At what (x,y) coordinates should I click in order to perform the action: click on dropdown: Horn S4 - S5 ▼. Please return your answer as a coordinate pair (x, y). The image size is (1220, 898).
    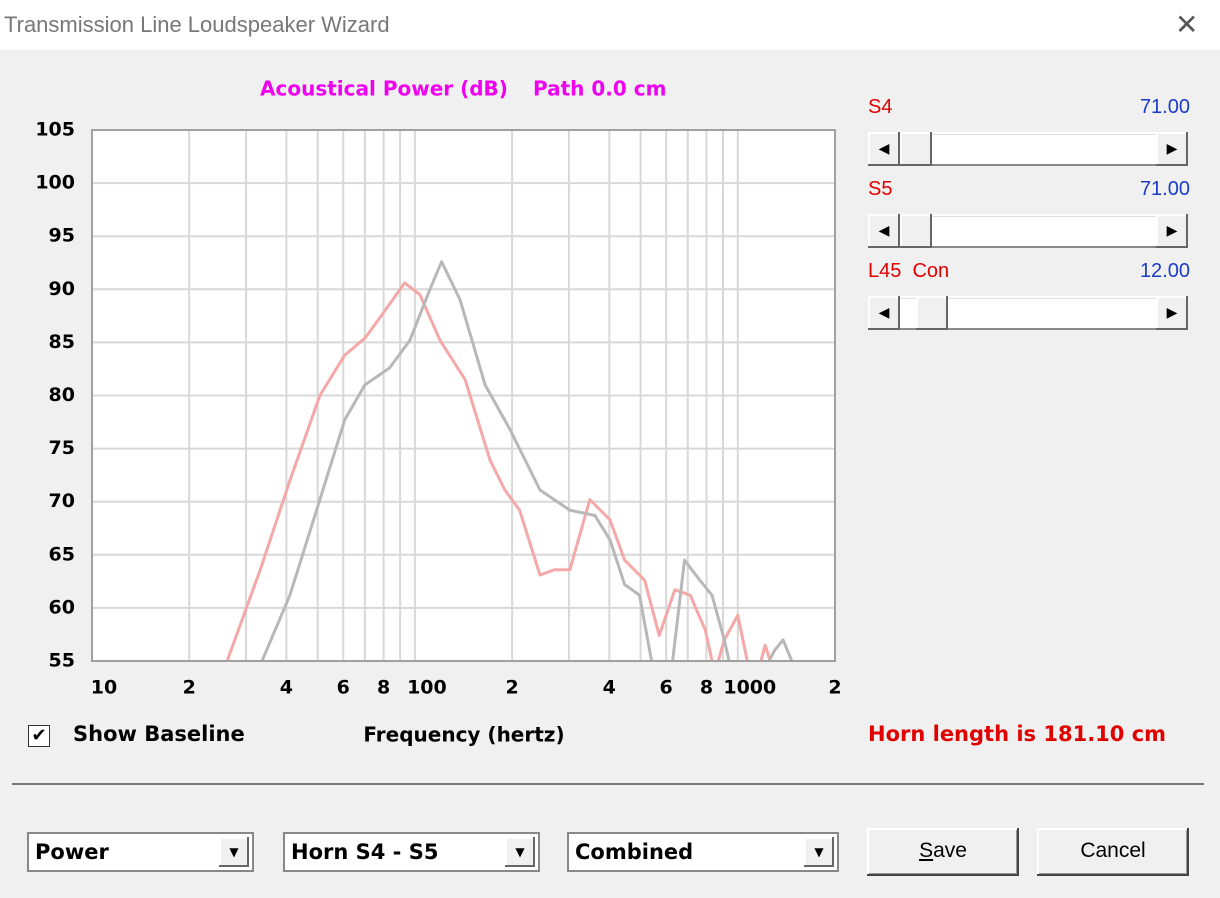
    Looking at the image, I should click on (411, 852).